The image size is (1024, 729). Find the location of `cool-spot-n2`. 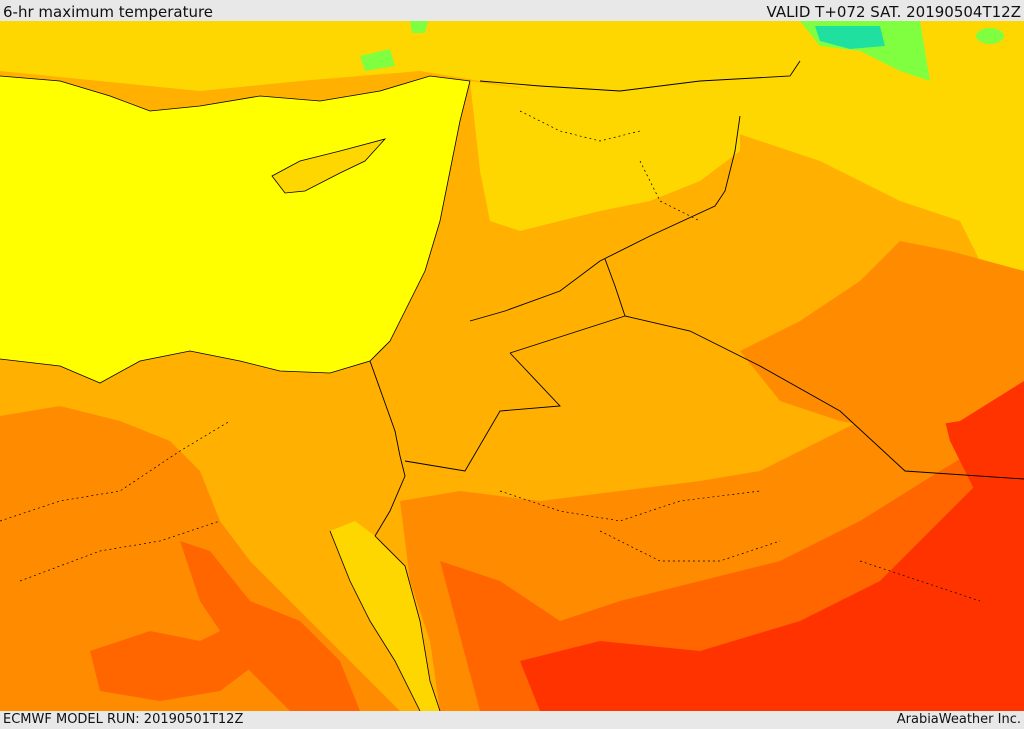

cool-spot-n2 is located at coordinates (419, 27).